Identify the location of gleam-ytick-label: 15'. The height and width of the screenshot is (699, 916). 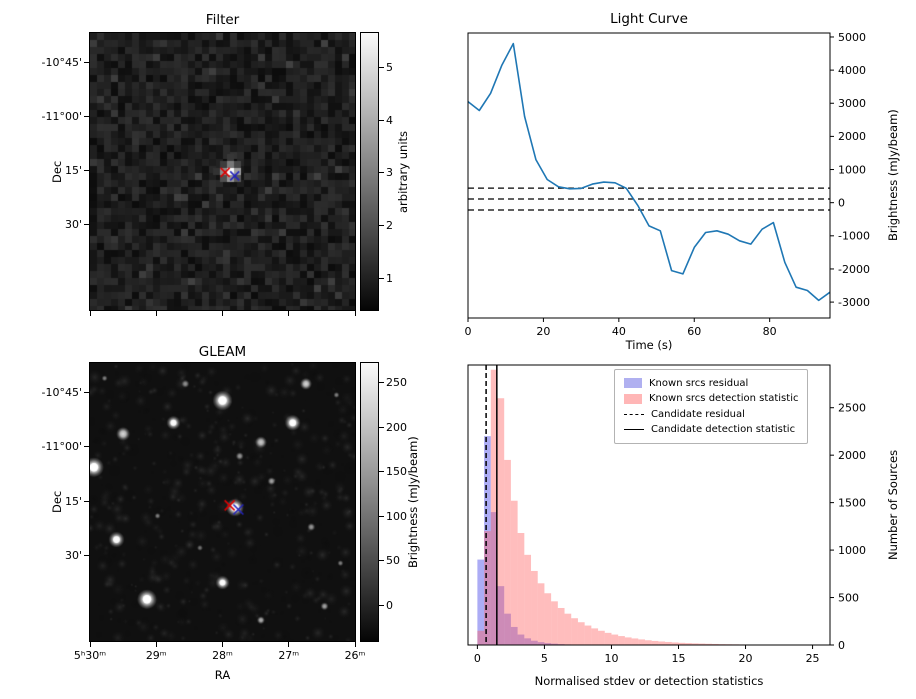
(73, 501).